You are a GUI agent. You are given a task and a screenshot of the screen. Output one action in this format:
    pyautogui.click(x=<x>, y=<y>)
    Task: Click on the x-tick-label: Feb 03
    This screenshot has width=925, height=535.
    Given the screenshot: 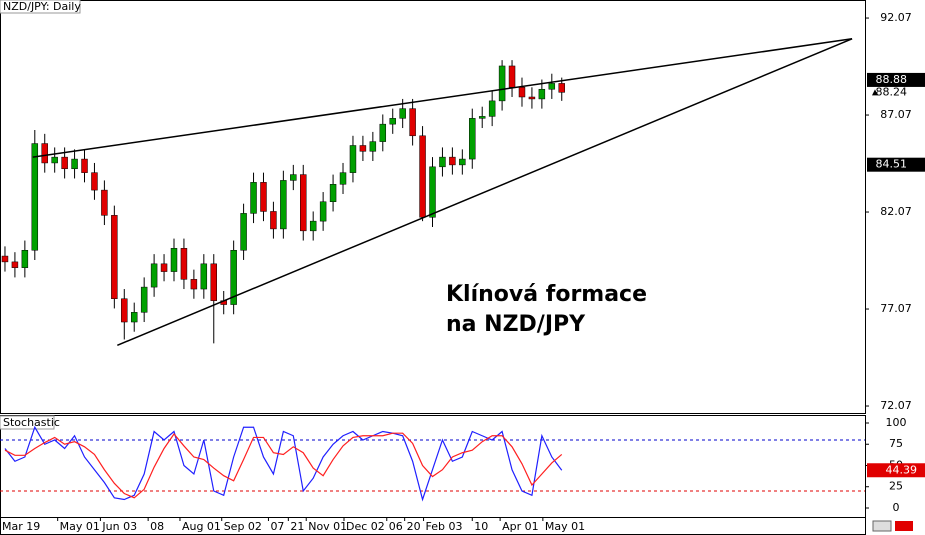 What is the action you would take?
    pyautogui.click(x=444, y=526)
    